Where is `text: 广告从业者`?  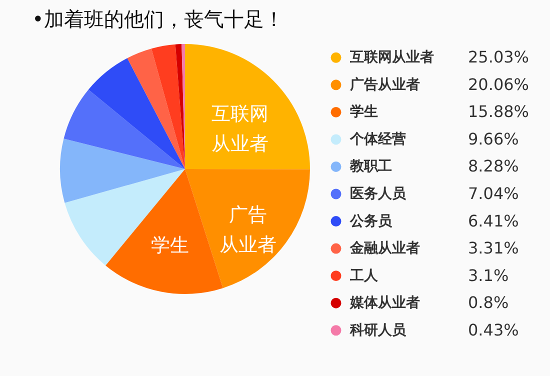
text: 广告从业者 is located at coordinates (247, 230).